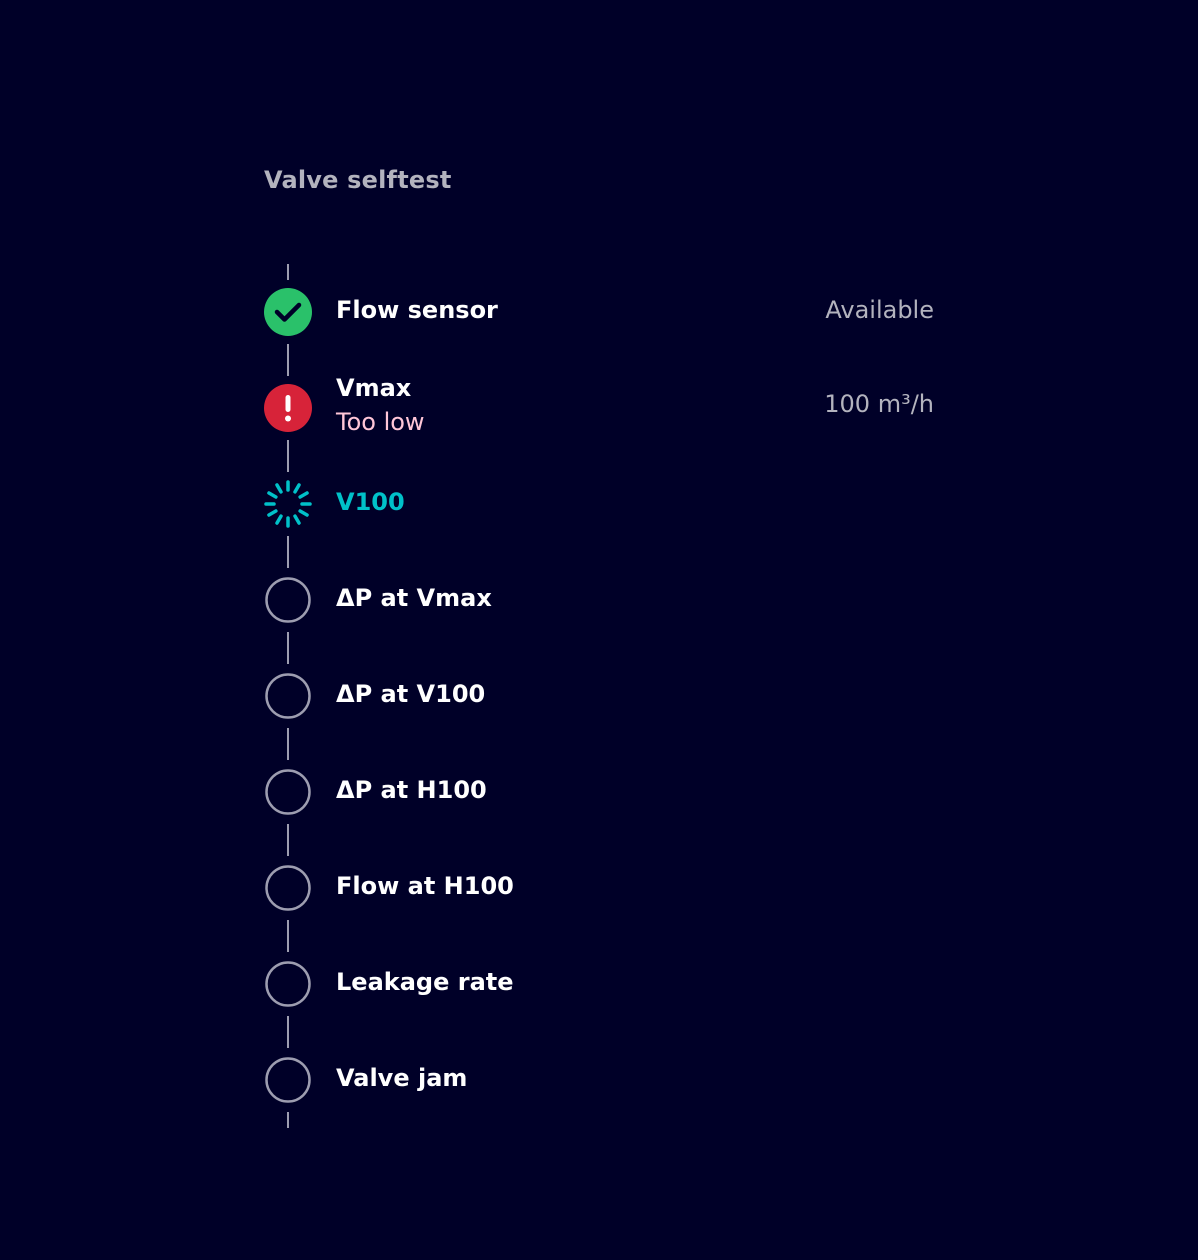 The width and height of the screenshot is (1198, 1260). What do you see at coordinates (599, 984) in the screenshot?
I see `step-leakage-rate: Leakage rate` at bounding box center [599, 984].